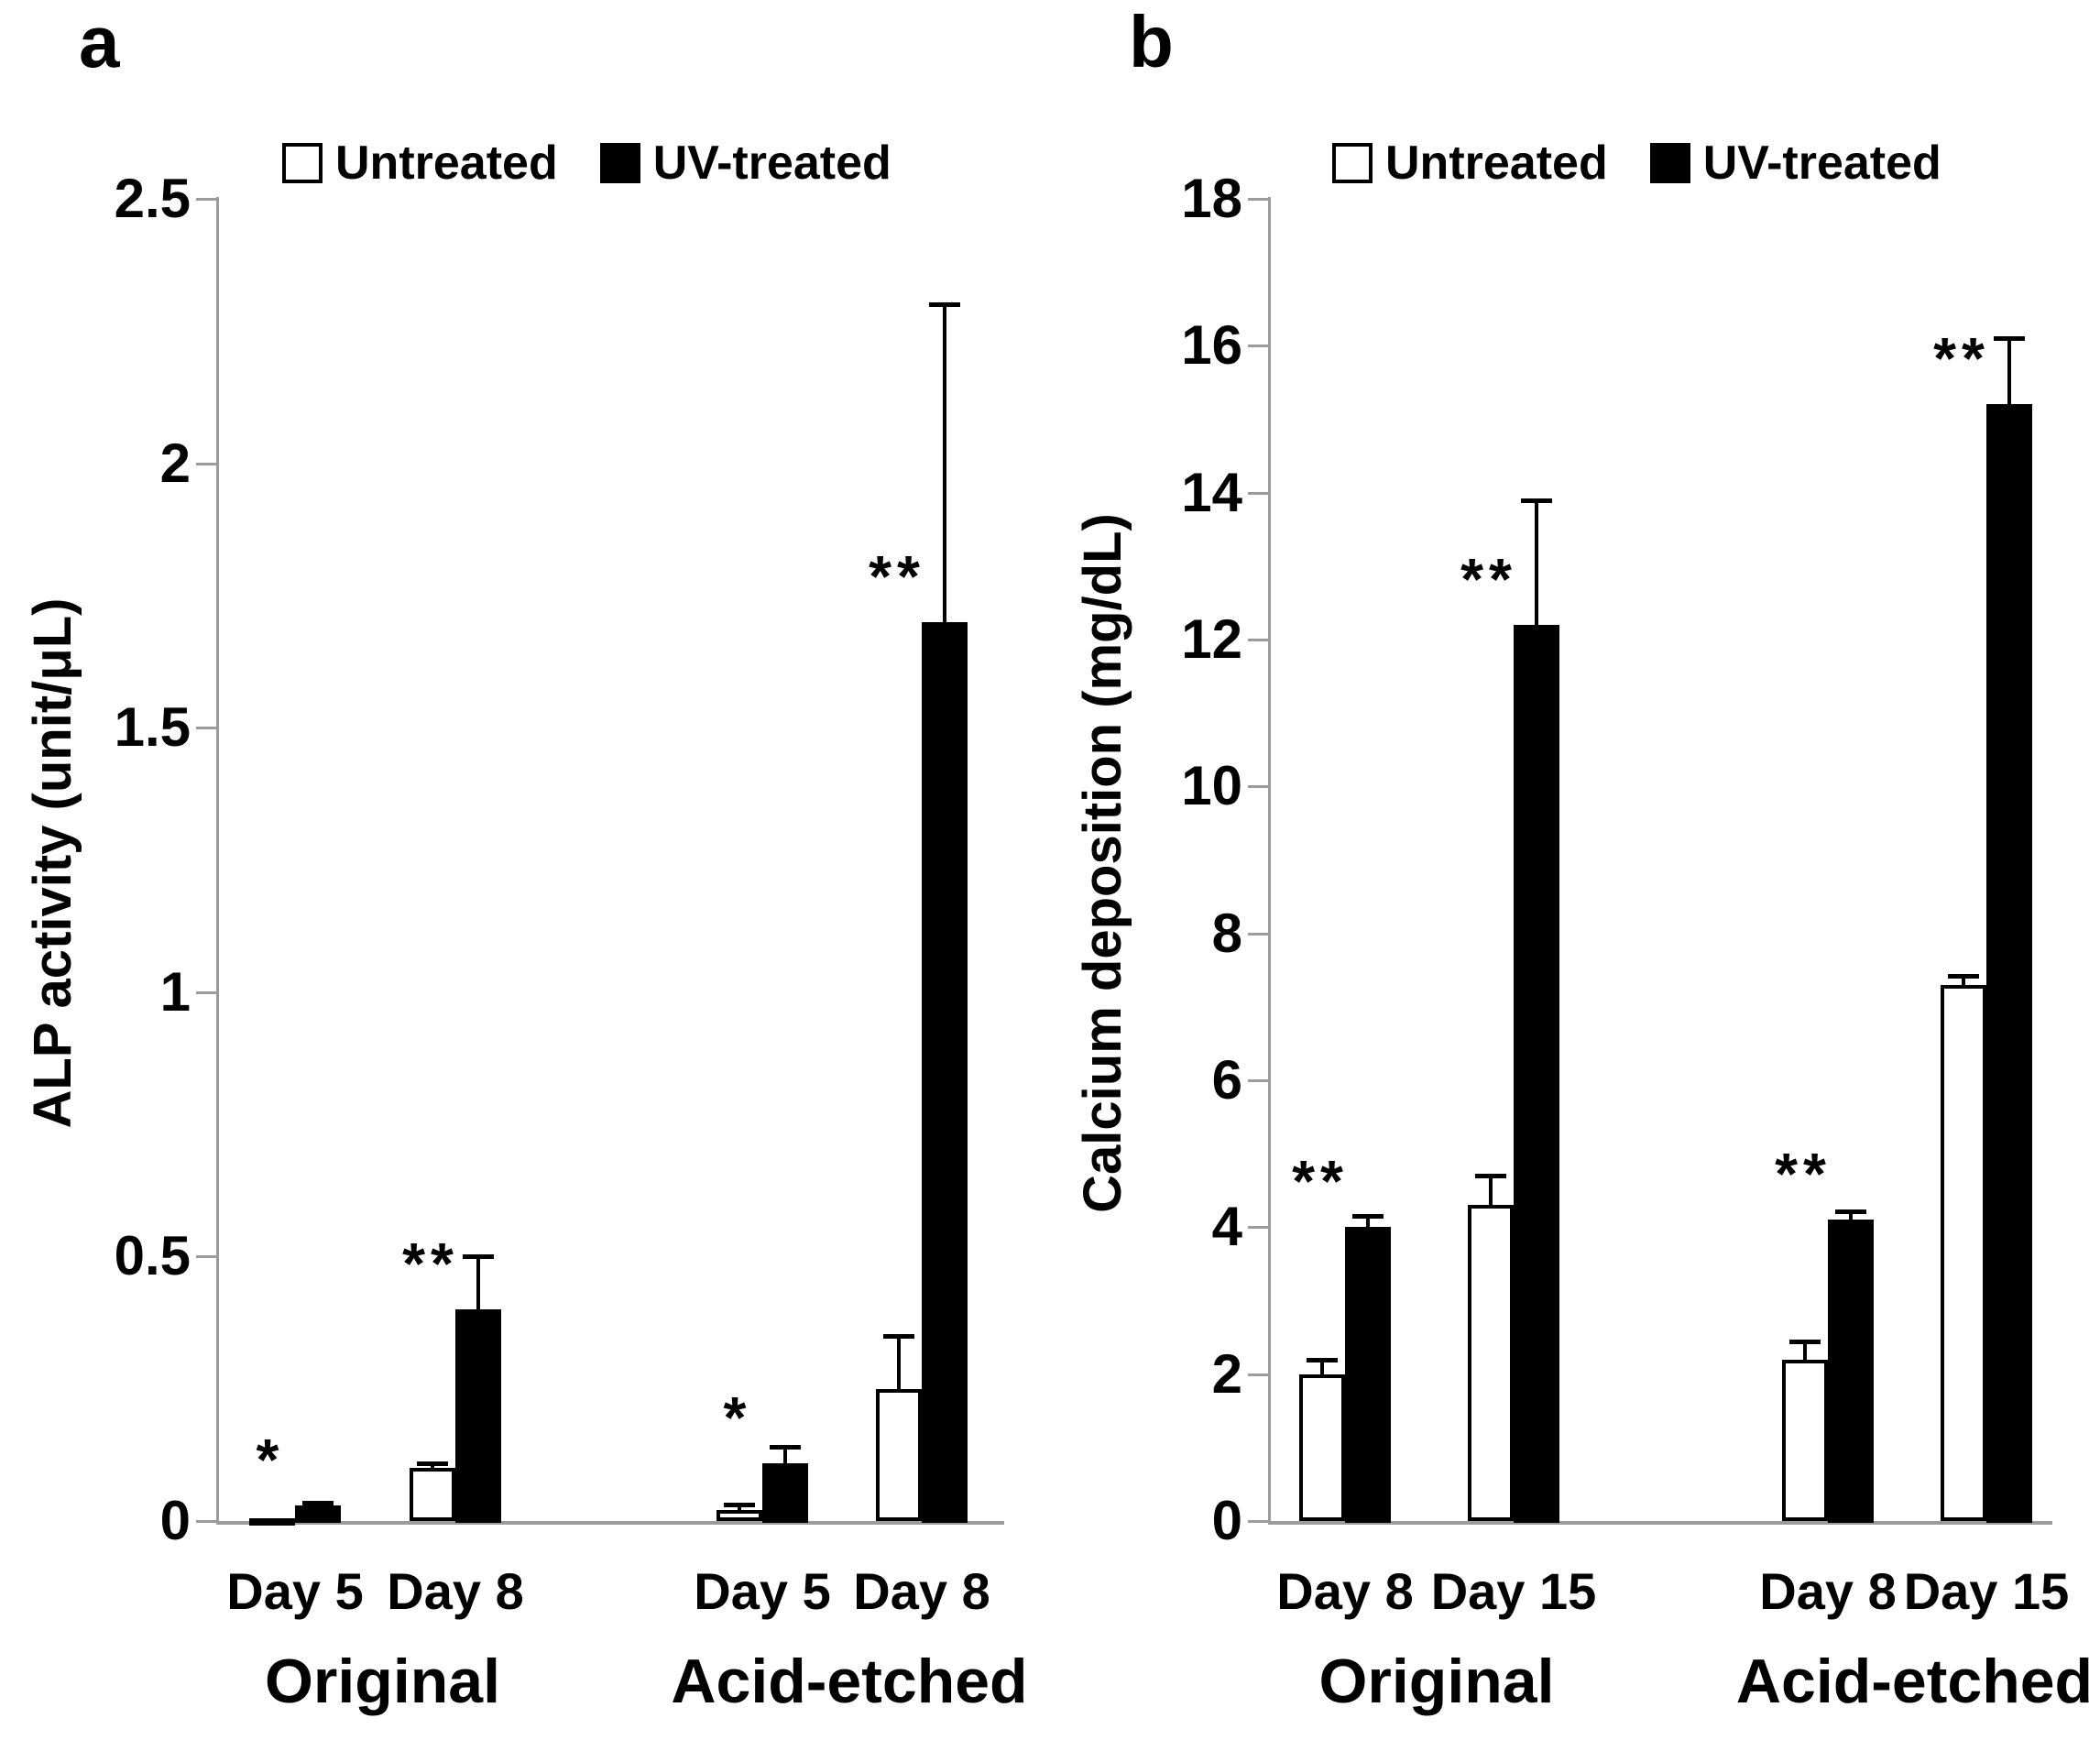  Describe the element at coordinates (99, 41) in the screenshot. I see `panel-label-a: a` at that location.